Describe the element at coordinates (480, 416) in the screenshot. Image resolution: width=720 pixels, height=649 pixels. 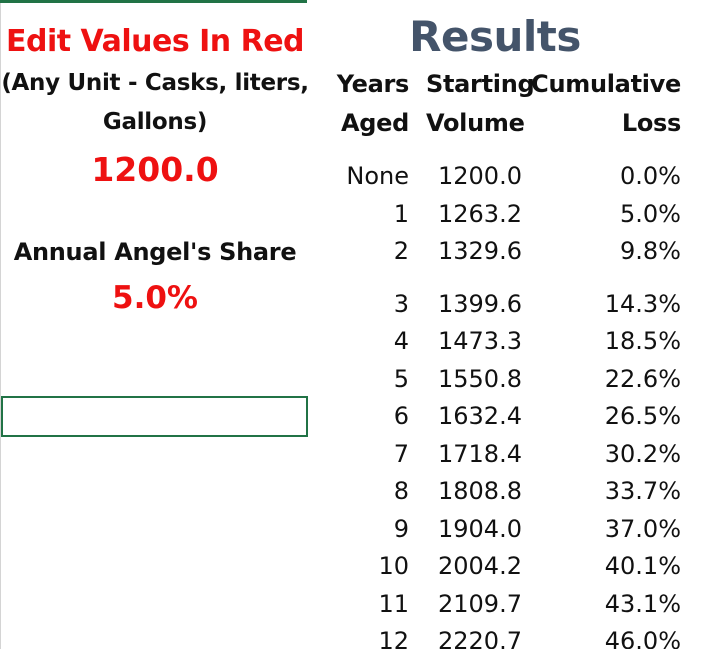
I see `row-starting-volume: 1632.4` at that location.